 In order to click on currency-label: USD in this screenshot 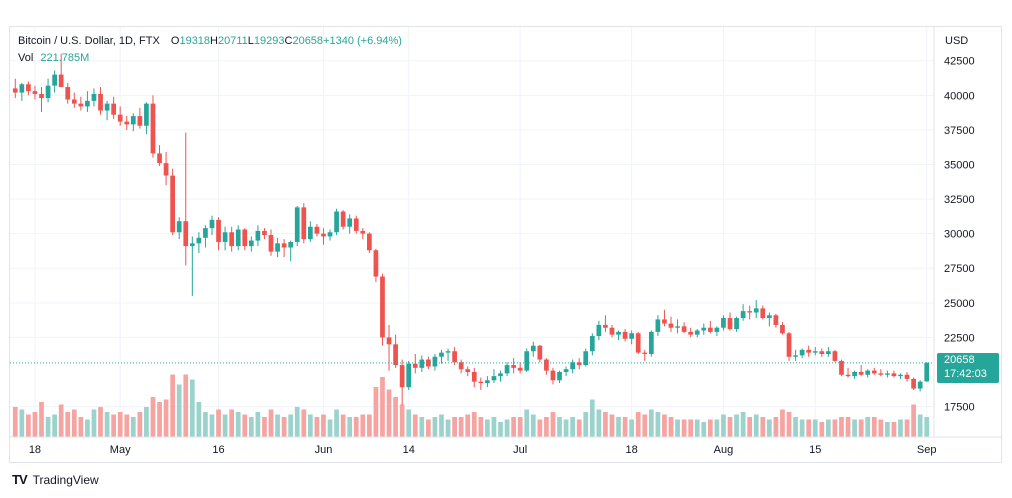, I will do `click(957, 41)`.